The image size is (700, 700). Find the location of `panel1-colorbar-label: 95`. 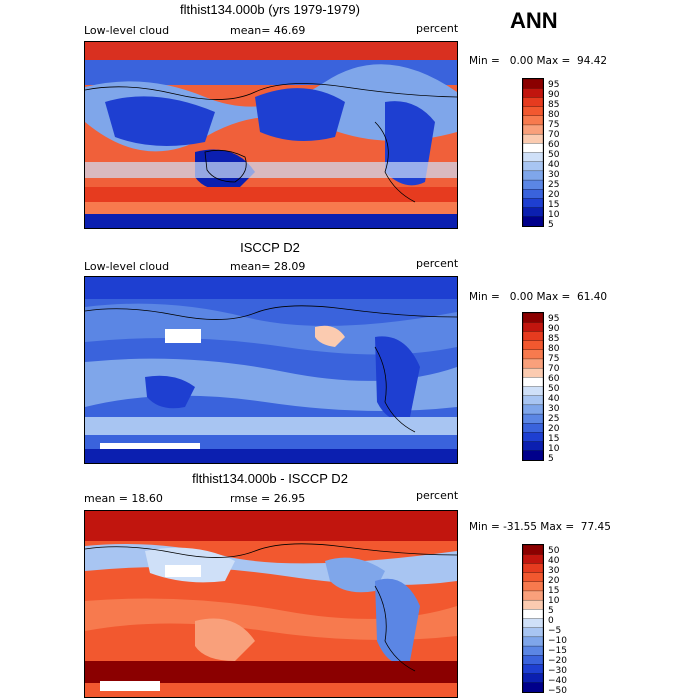

panel1-colorbar-label: 95 is located at coordinates (554, 85).